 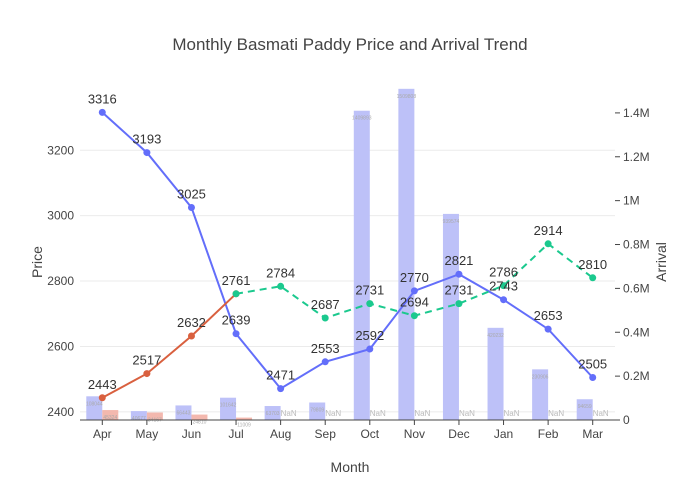 What do you see at coordinates (191, 434) in the screenshot?
I see `x-tick-label: Jun` at bounding box center [191, 434].